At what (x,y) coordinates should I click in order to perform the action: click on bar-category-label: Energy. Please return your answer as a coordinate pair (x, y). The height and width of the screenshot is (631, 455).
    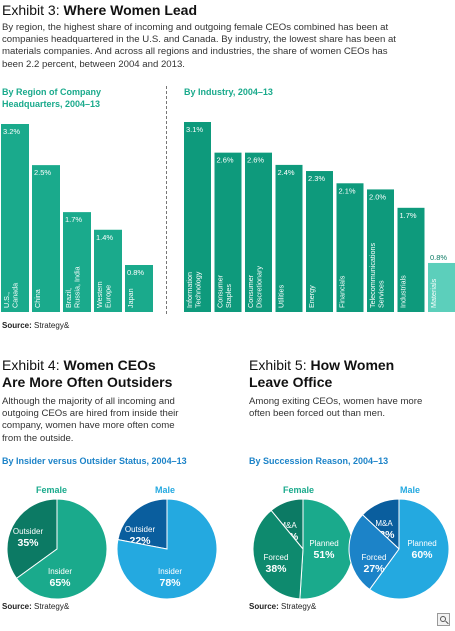
    Looking at the image, I should click on (311, 296).